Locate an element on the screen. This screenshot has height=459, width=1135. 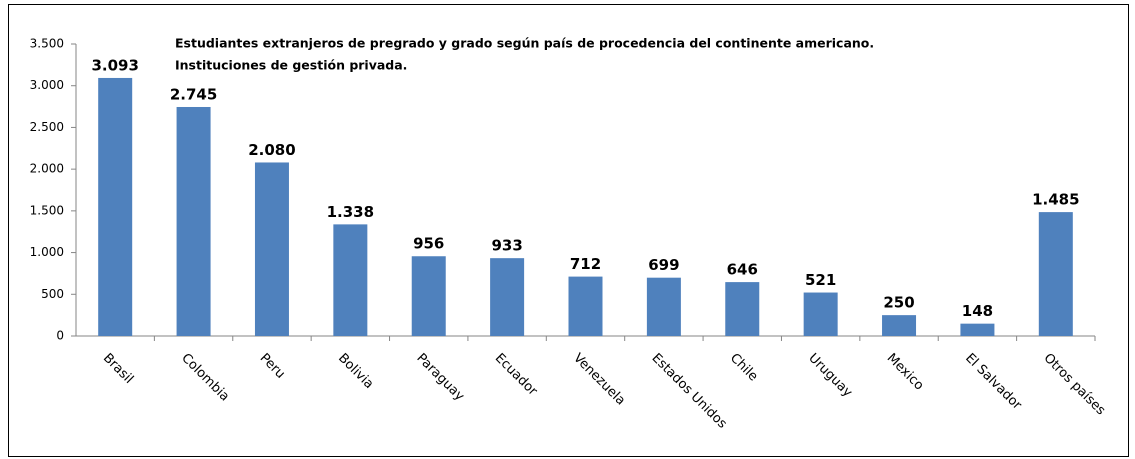
chart-subtitle: Instituciones de gestión privada. is located at coordinates (291, 65).